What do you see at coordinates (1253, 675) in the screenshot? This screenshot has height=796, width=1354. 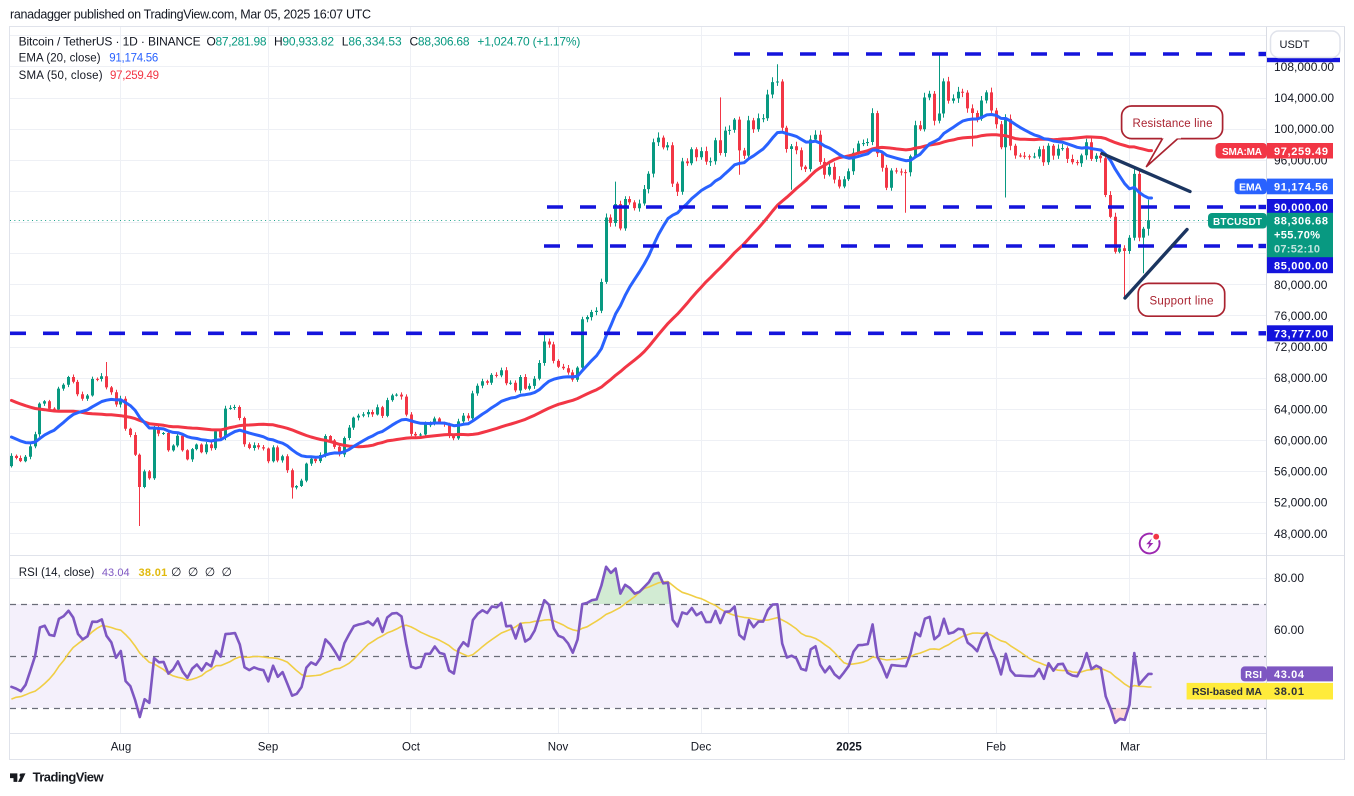 I see `svg-text: RSI` at bounding box center [1253, 675].